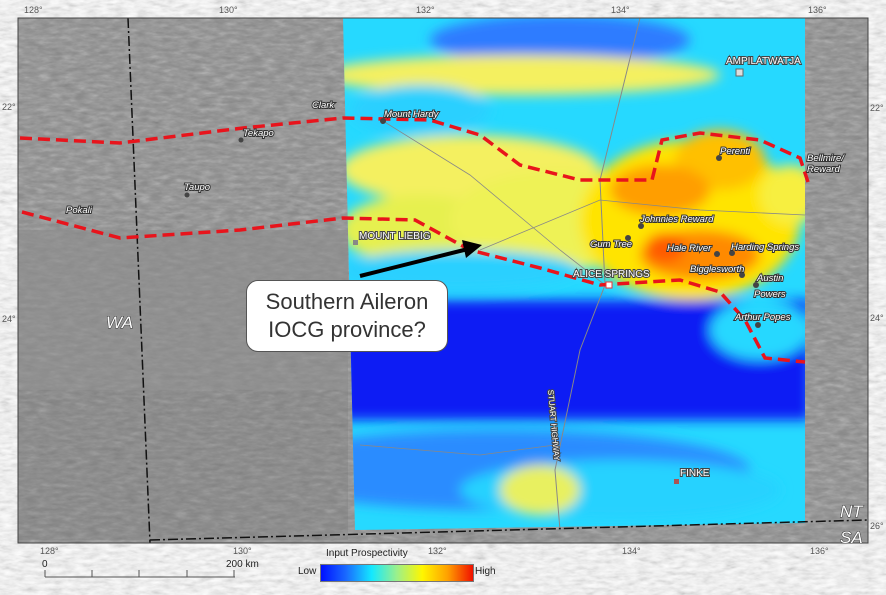  What do you see at coordinates (258, 133) in the screenshot?
I see `prospect-label: Tekapo` at bounding box center [258, 133].